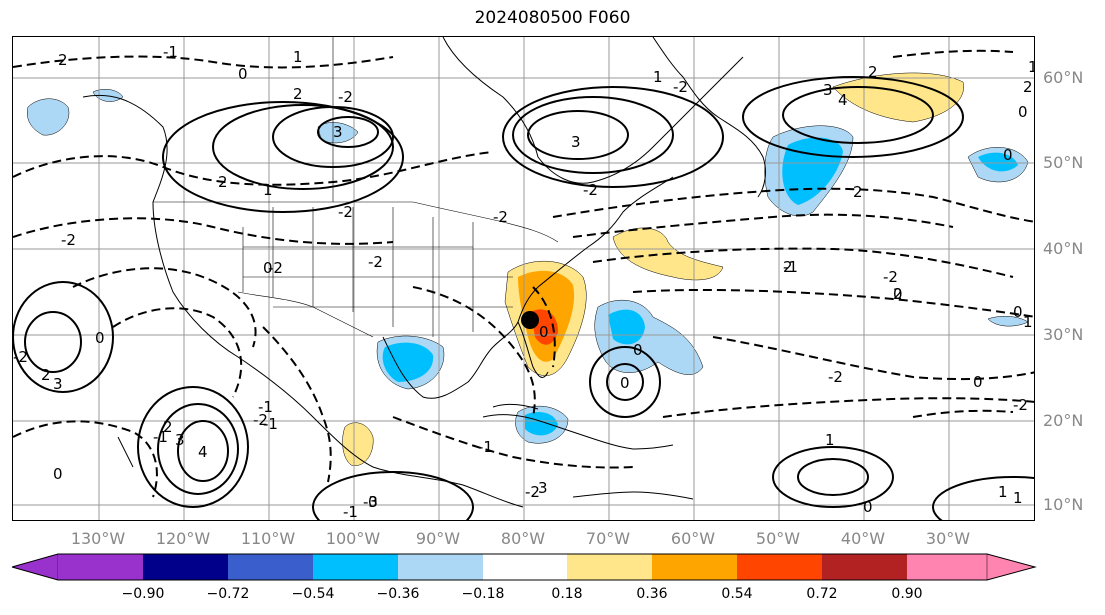 This screenshot has height=615, width=1105. Describe the element at coordinates (1063, 504) in the screenshot. I see `lat-label-10n: 10°N` at that location.